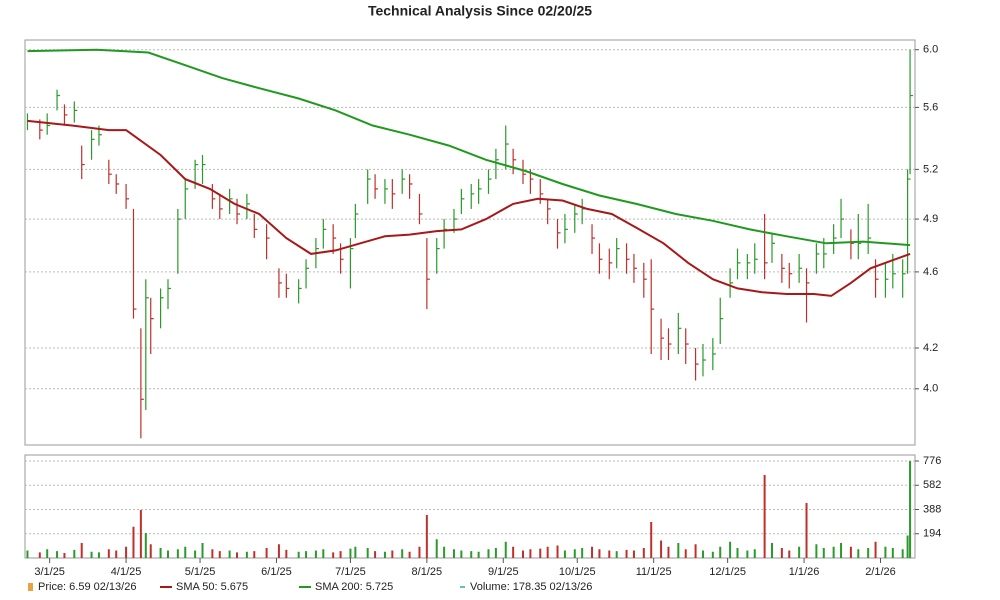 The image size is (1000, 600). Describe the element at coordinates (930, 219) in the screenshot. I see `y-tick-label: 4.9` at that location.